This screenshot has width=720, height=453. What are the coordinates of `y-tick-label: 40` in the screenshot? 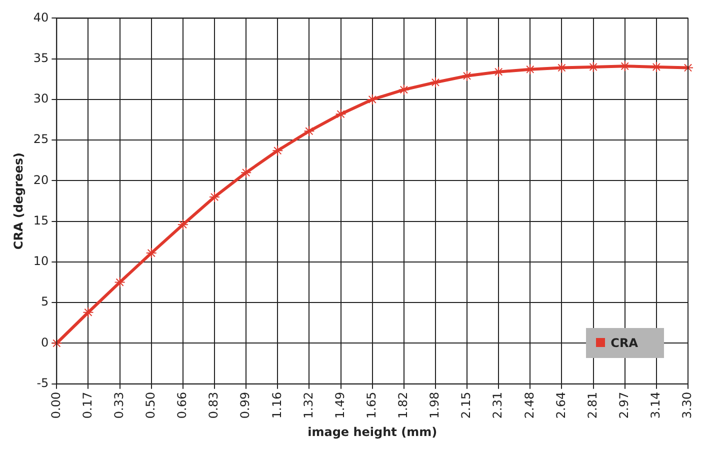 It's located at (41, 17).